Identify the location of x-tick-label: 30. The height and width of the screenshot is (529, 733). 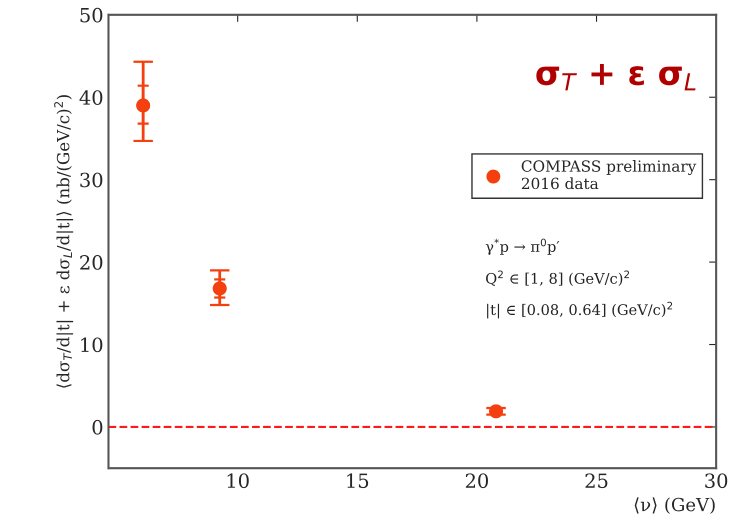
(716, 480).